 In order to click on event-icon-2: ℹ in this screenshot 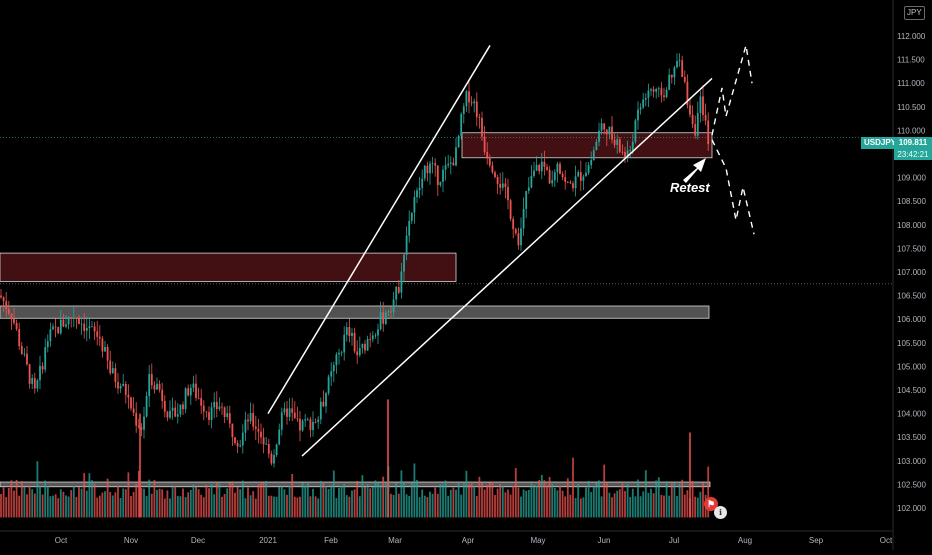, I will do `click(720, 512)`.